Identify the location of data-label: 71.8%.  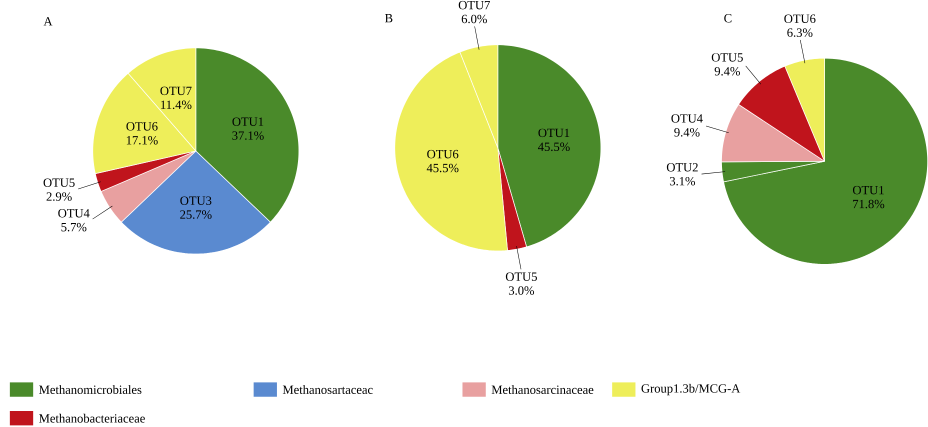
(868, 204).